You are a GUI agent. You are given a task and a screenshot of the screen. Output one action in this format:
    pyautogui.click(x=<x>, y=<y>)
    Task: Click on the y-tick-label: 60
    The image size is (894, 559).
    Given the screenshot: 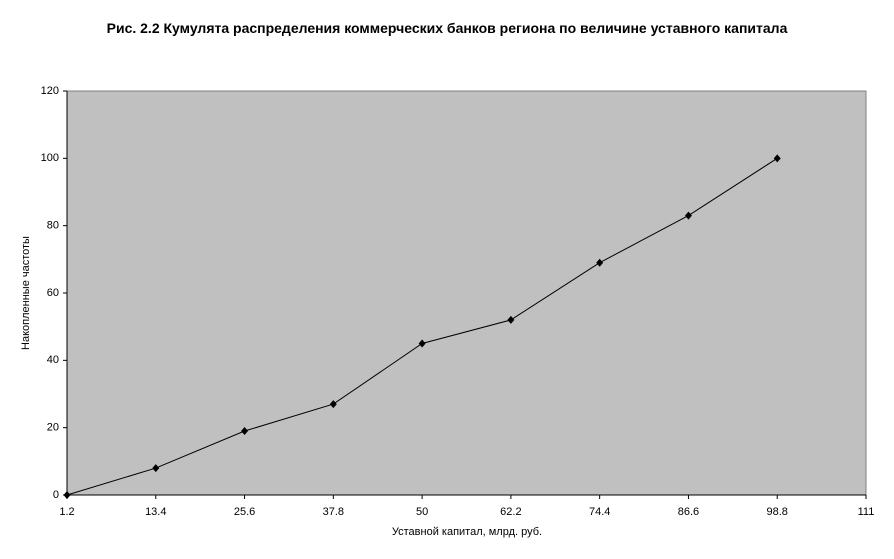 What is the action you would take?
    pyautogui.click(x=53, y=293)
    